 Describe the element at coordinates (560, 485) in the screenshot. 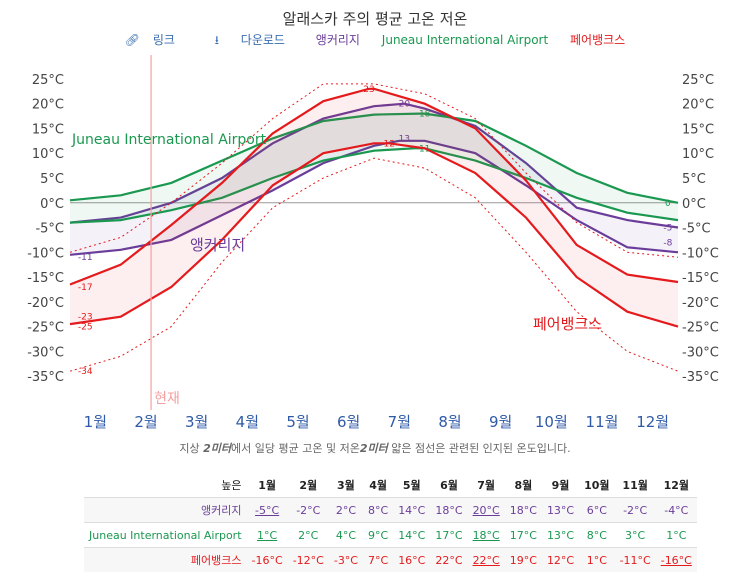

I see `table-header-cell: 9월` at that location.